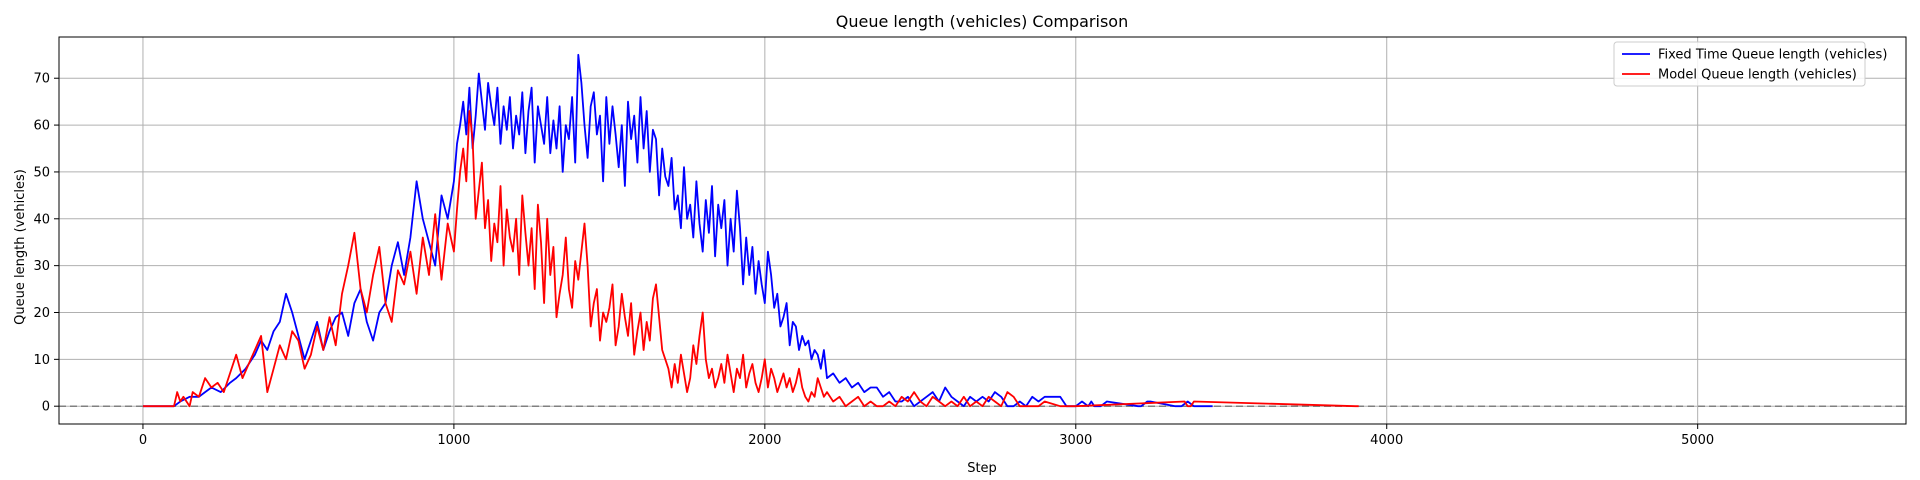  I want to click on y-tick-label: 10, so click(41, 360).